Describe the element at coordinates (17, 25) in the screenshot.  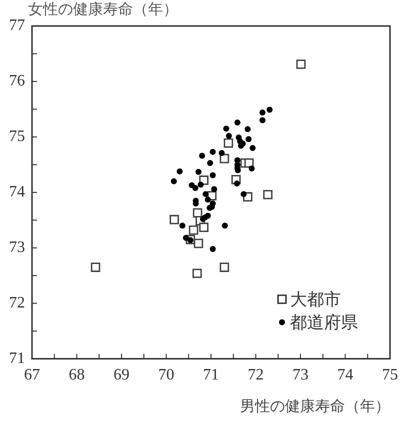
I see `y-tick-label: 77` at that location.